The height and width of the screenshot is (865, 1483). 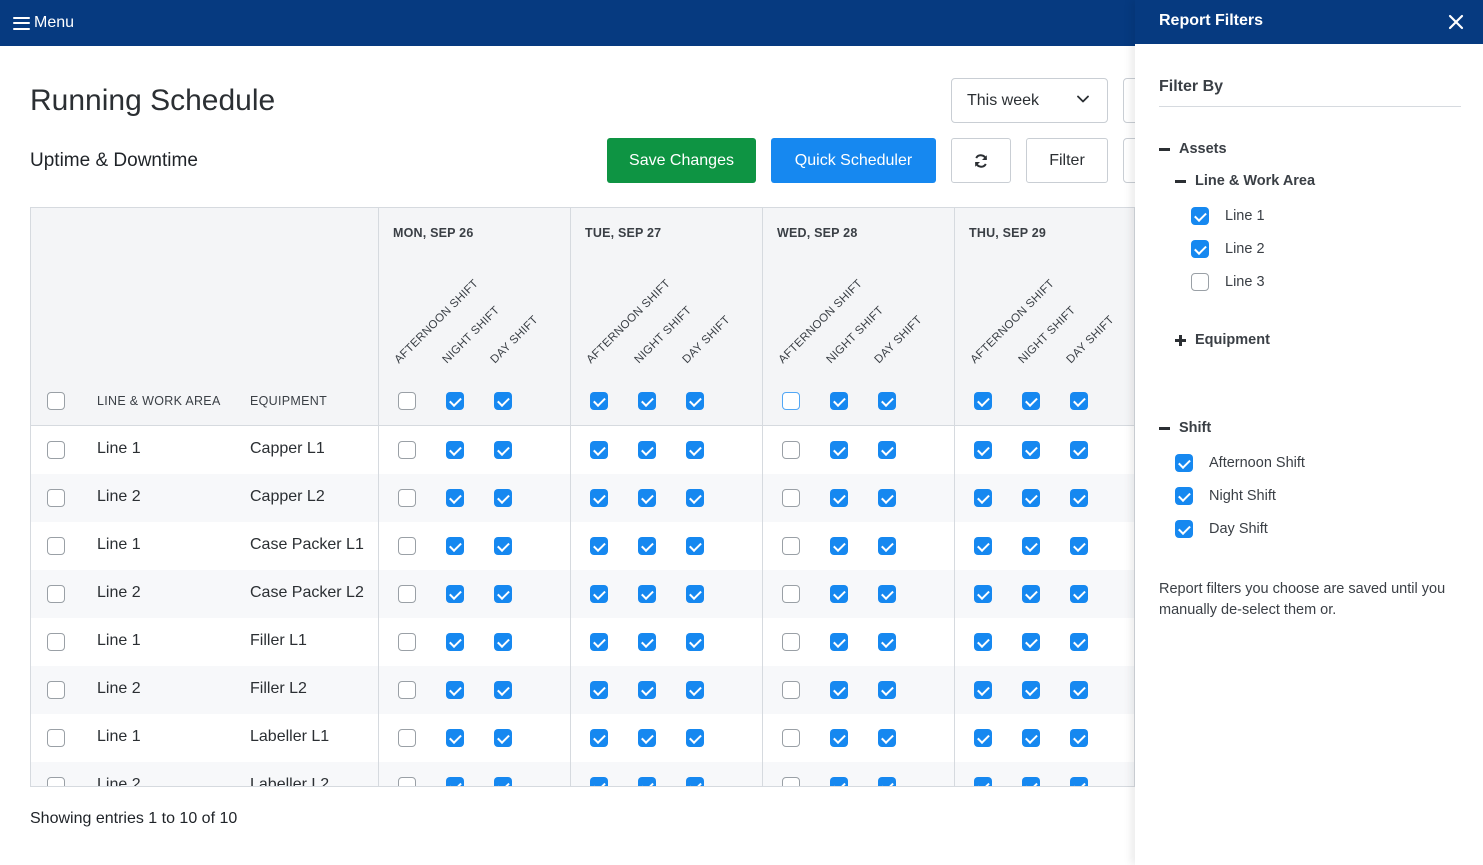 I want to click on save-changes-button: Save Changes, so click(x=681, y=160).